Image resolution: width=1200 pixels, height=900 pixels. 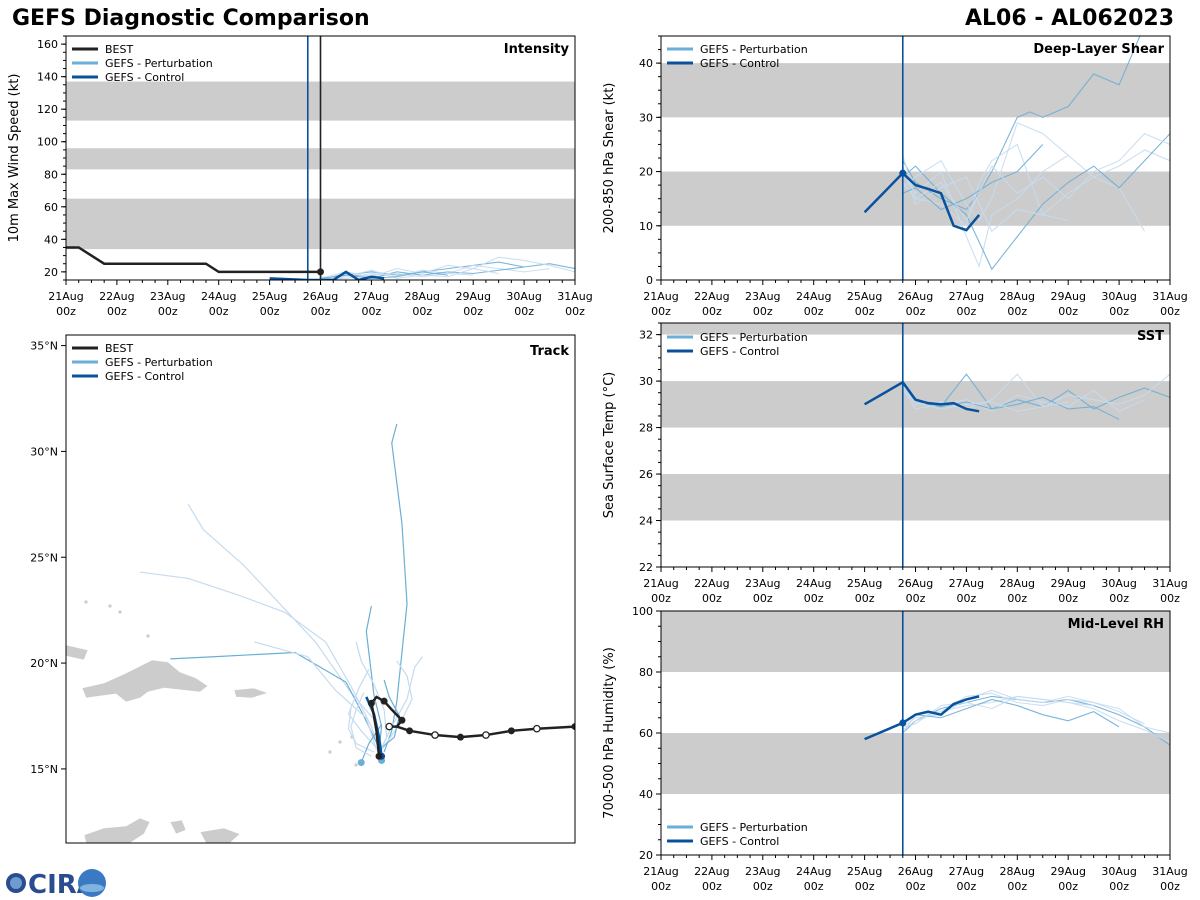 What do you see at coordinates (327, 275) in the screenshot?
I see `control-line` at bounding box center [327, 275].